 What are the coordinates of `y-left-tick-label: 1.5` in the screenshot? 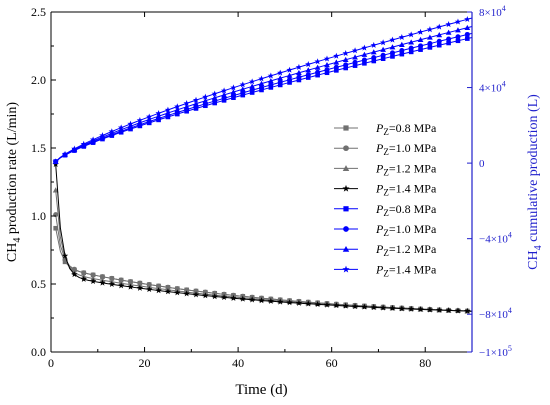 It's located at (38, 148).